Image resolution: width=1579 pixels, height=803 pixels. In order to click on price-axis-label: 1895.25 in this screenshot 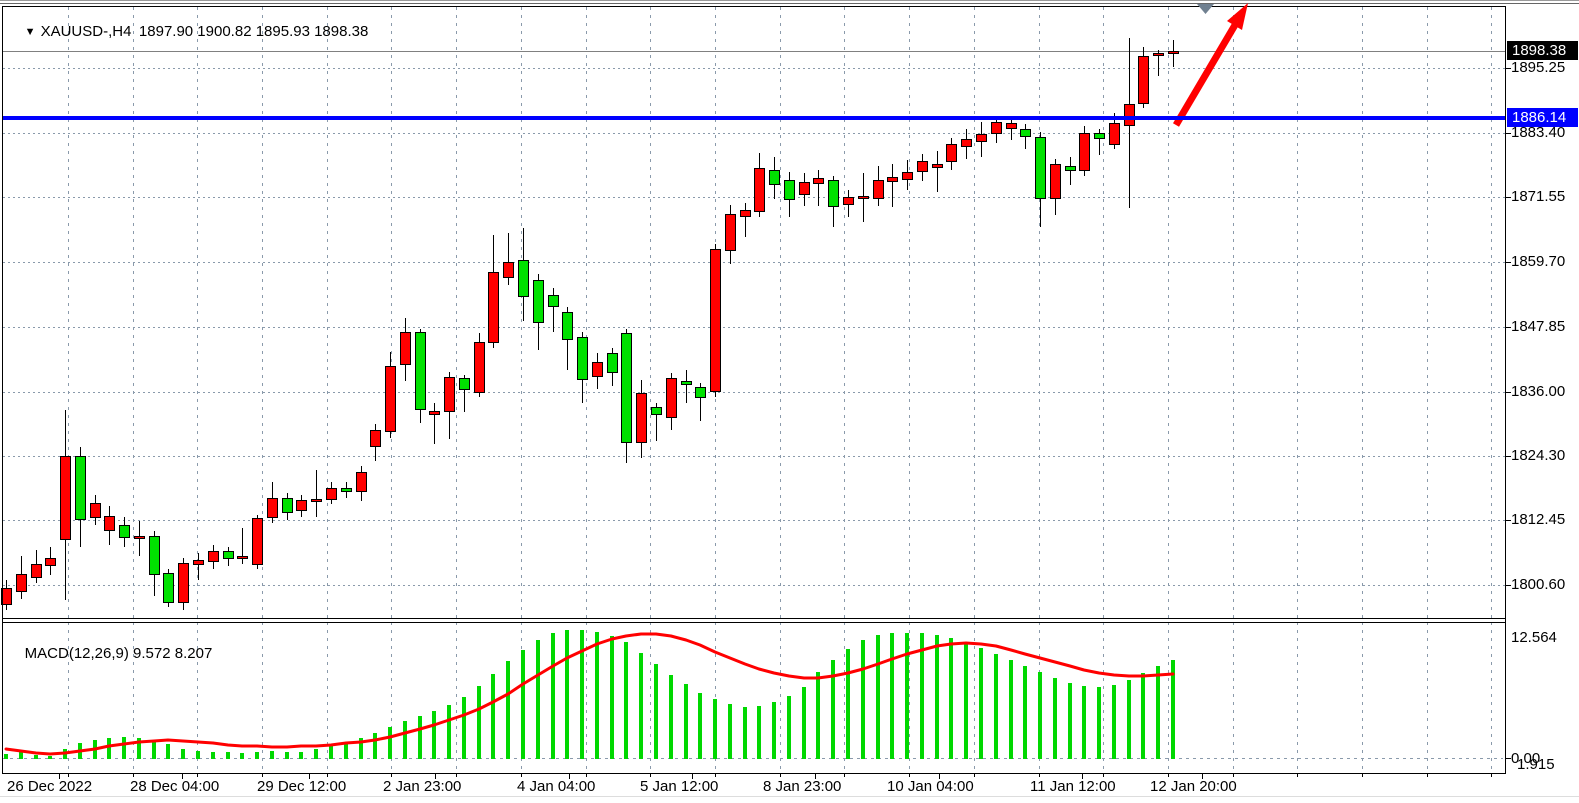, I will do `click(1538, 67)`.